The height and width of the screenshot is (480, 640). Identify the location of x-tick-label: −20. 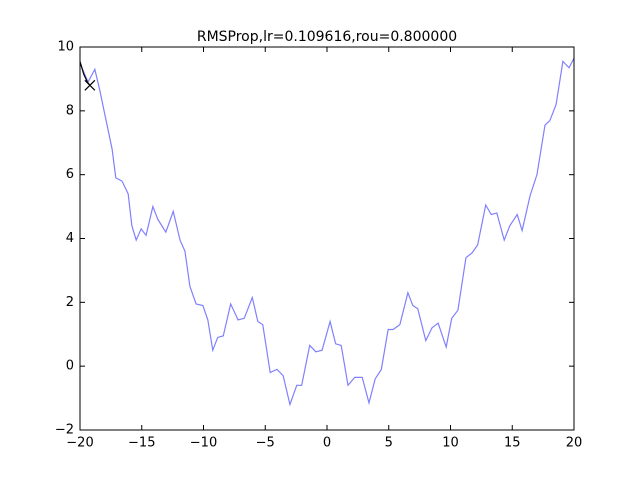
(79, 443).